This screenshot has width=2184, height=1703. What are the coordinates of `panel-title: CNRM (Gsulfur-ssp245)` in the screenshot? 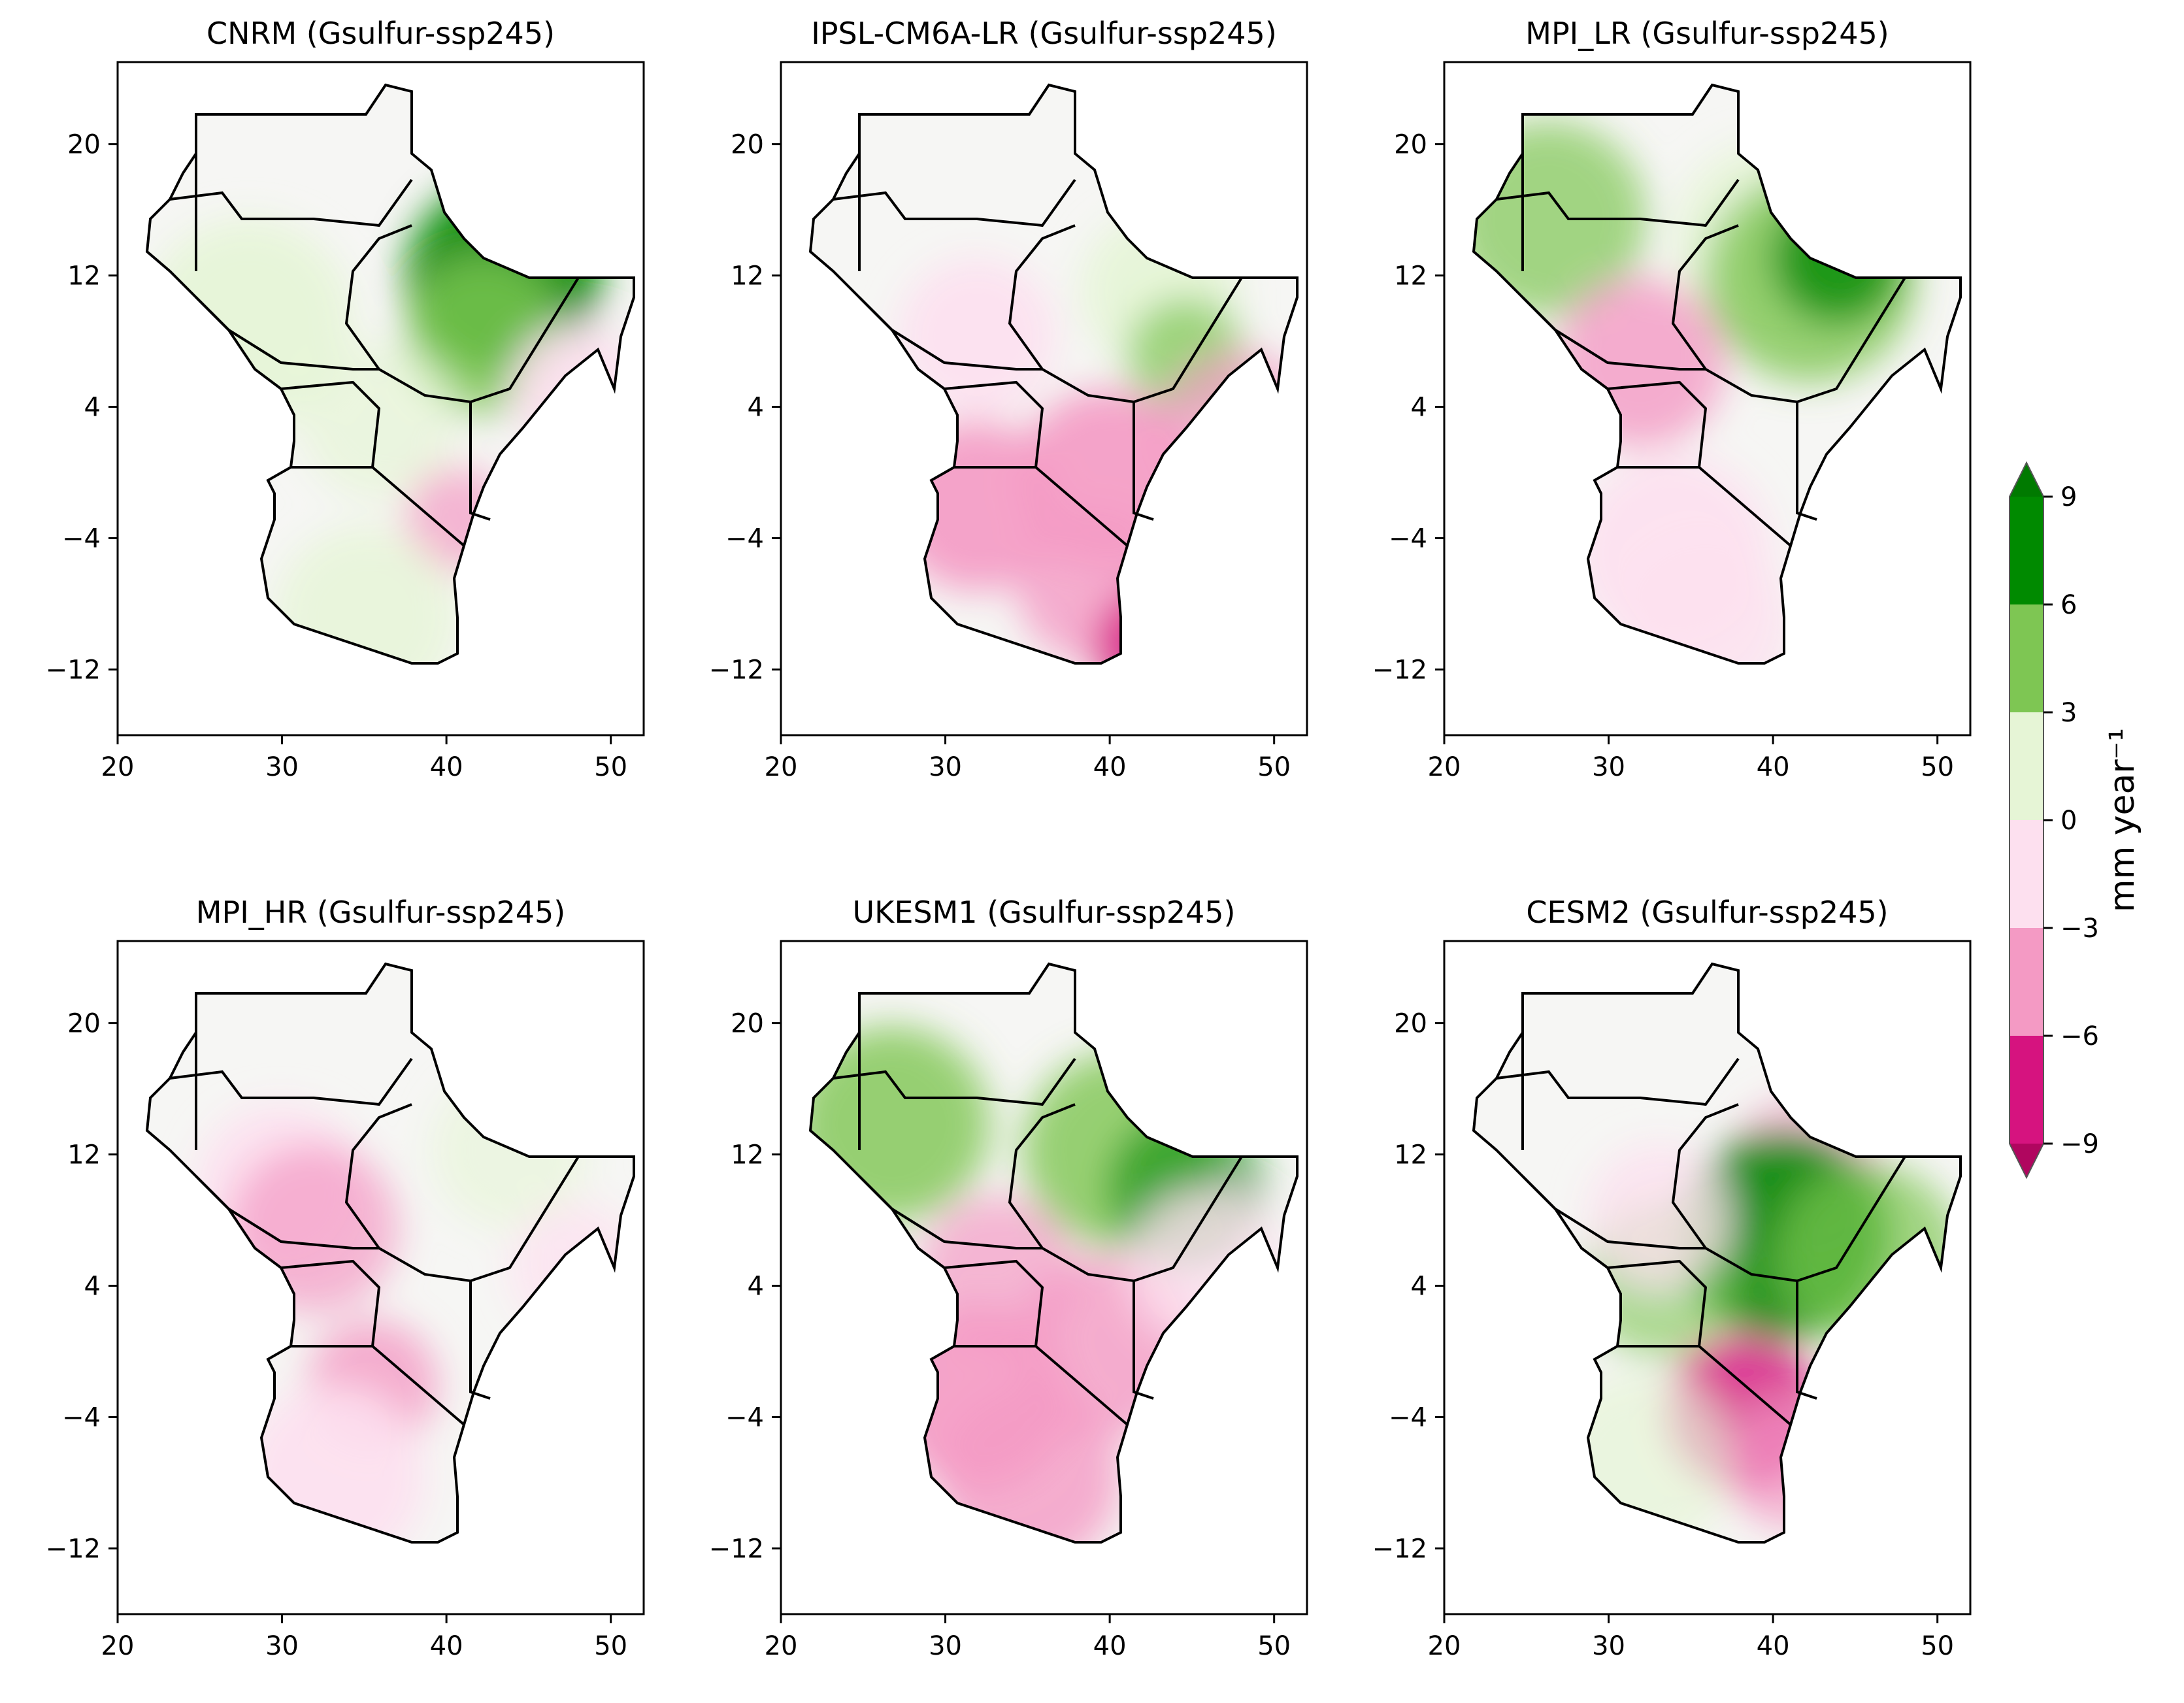 It's located at (381, 33).